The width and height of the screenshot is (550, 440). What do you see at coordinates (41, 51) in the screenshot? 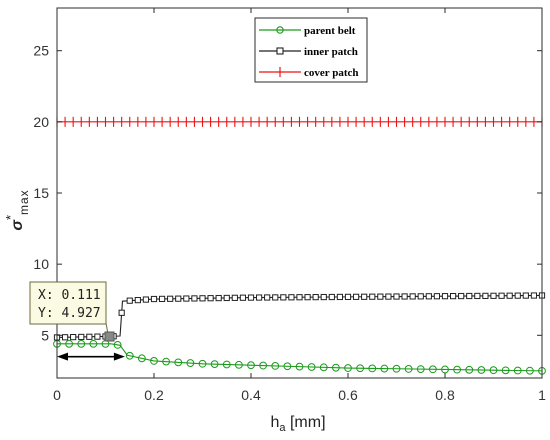
I see `y-tick-label: 25` at bounding box center [41, 51].